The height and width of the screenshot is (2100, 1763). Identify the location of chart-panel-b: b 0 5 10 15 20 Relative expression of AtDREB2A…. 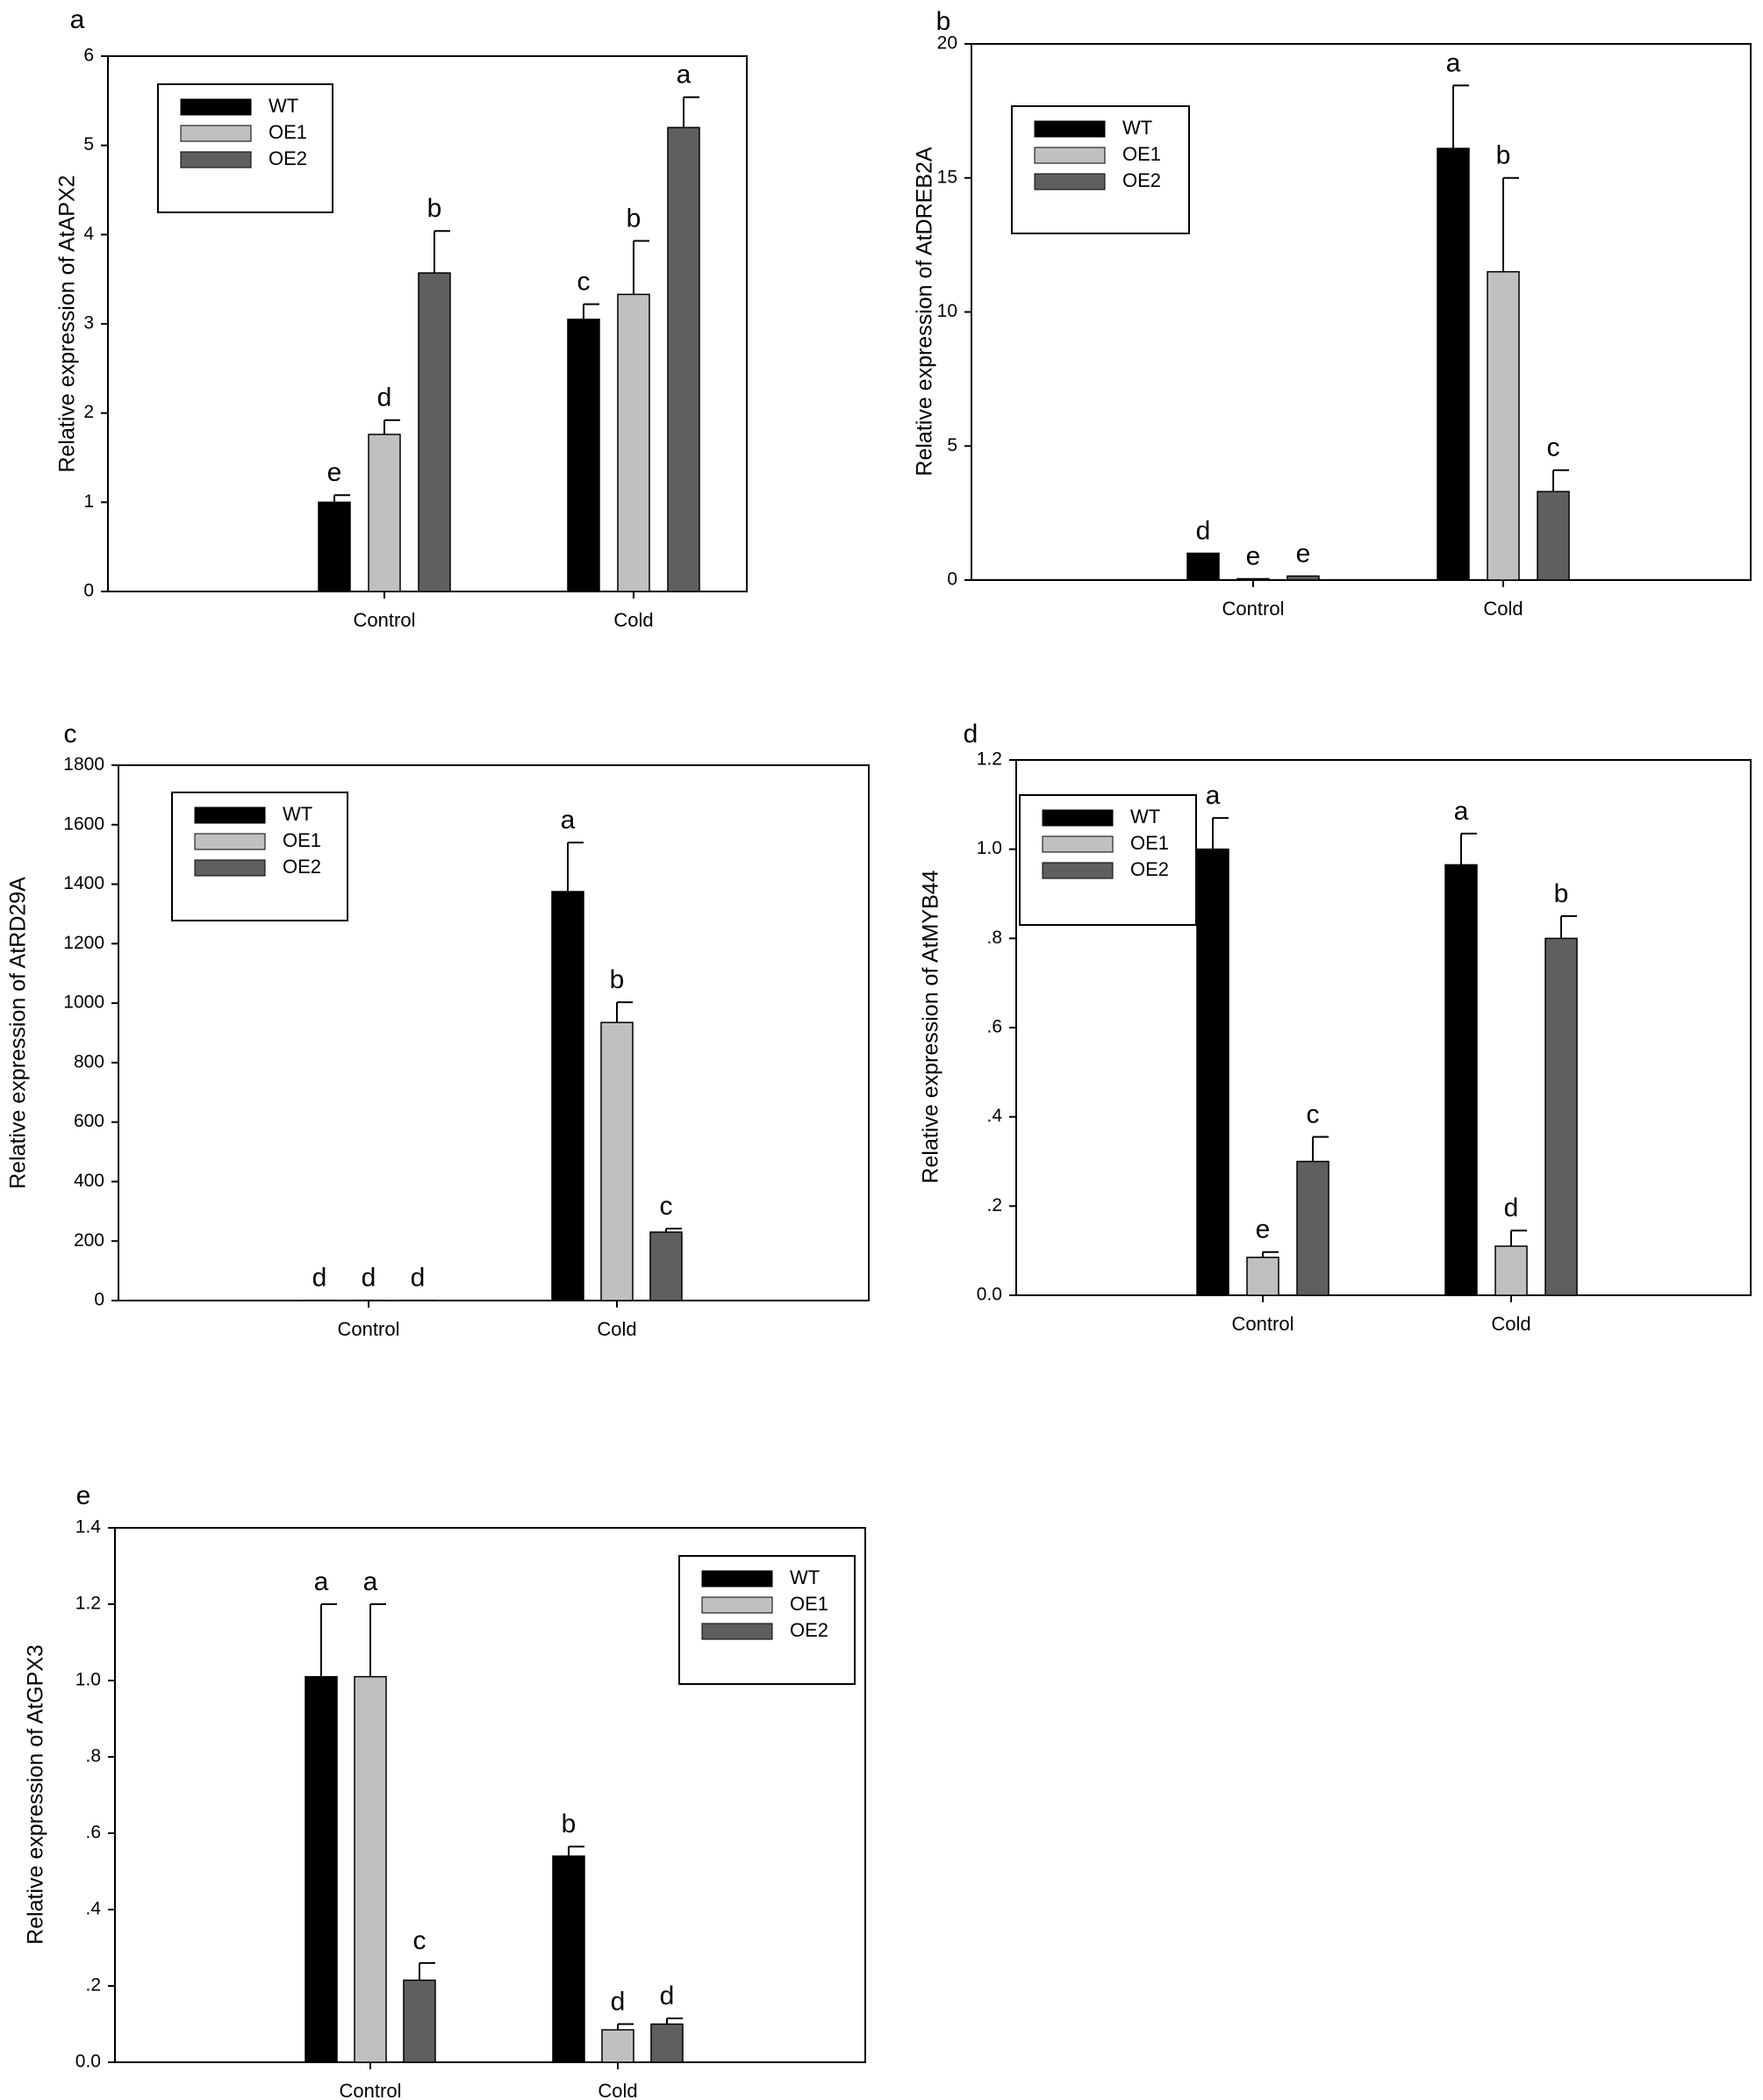
(1332, 314).